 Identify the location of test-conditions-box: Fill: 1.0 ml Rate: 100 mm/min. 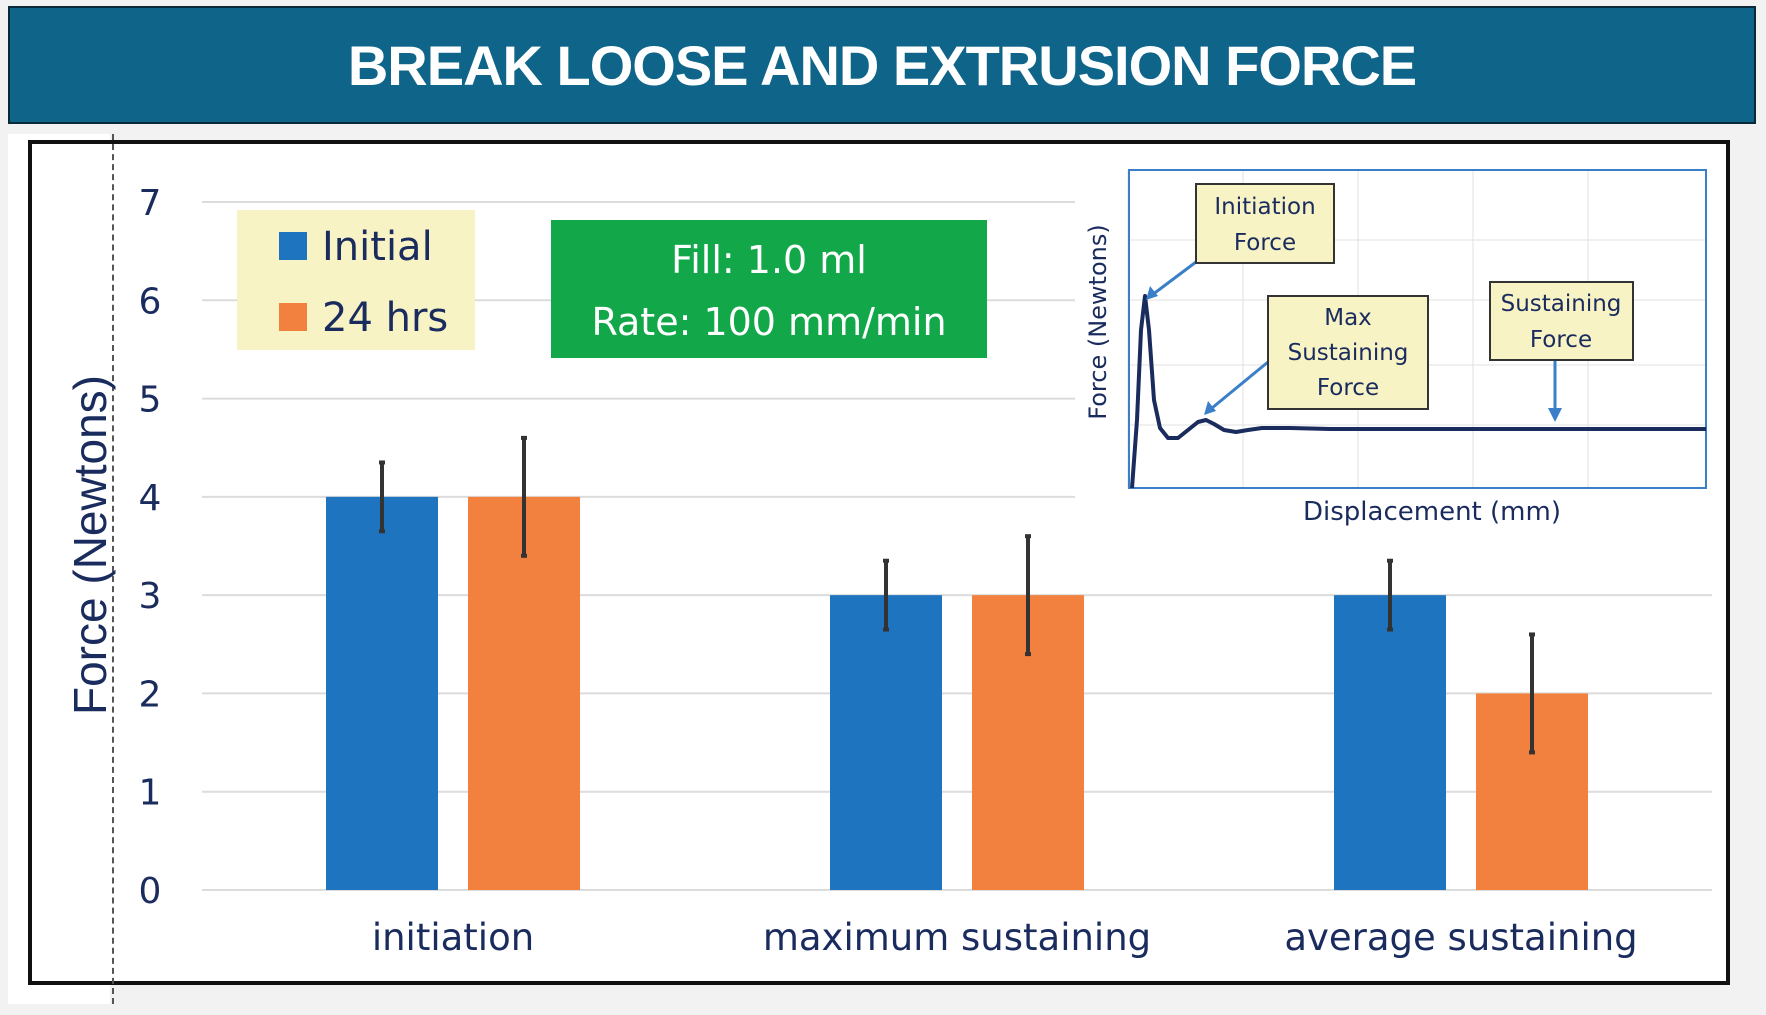
(769, 289).